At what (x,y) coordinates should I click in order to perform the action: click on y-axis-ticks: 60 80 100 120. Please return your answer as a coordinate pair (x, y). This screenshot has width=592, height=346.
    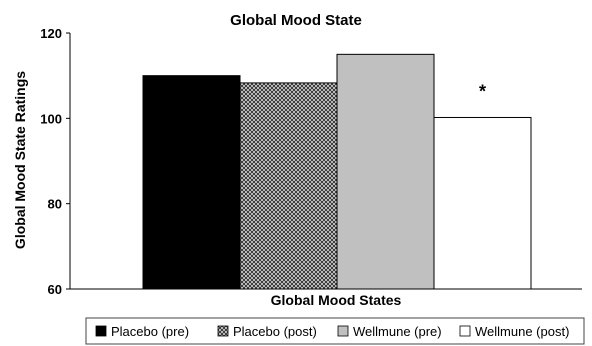
    Looking at the image, I should click on (55, 161).